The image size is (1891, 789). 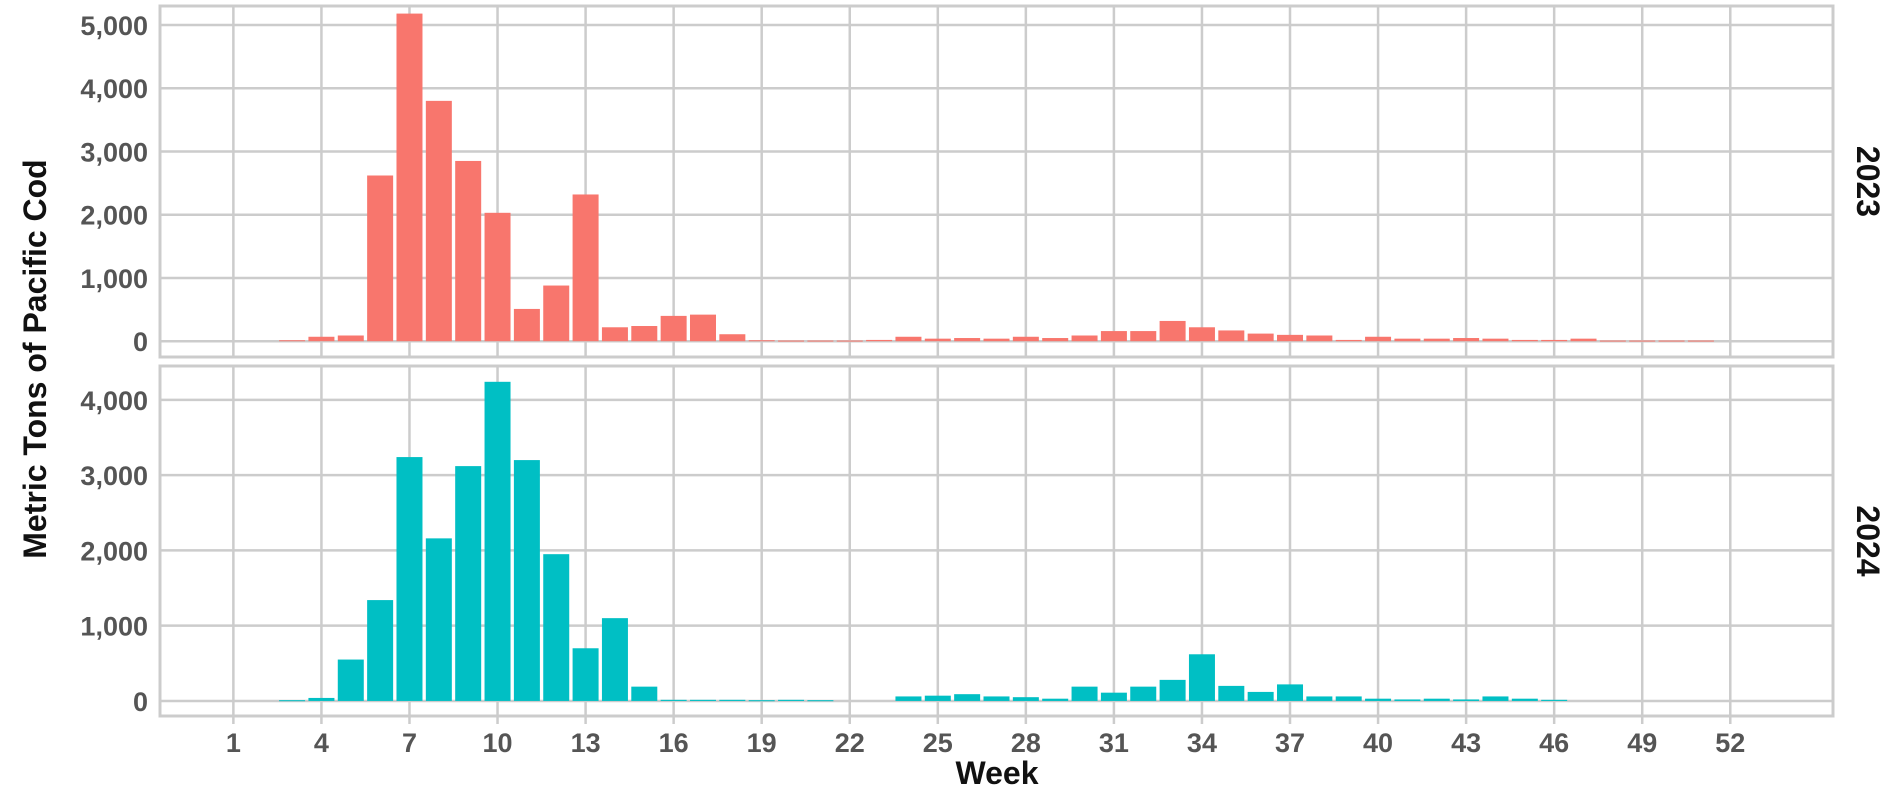 What do you see at coordinates (996, 772) in the screenshot?
I see `x-axis-title: Week` at bounding box center [996, 772].